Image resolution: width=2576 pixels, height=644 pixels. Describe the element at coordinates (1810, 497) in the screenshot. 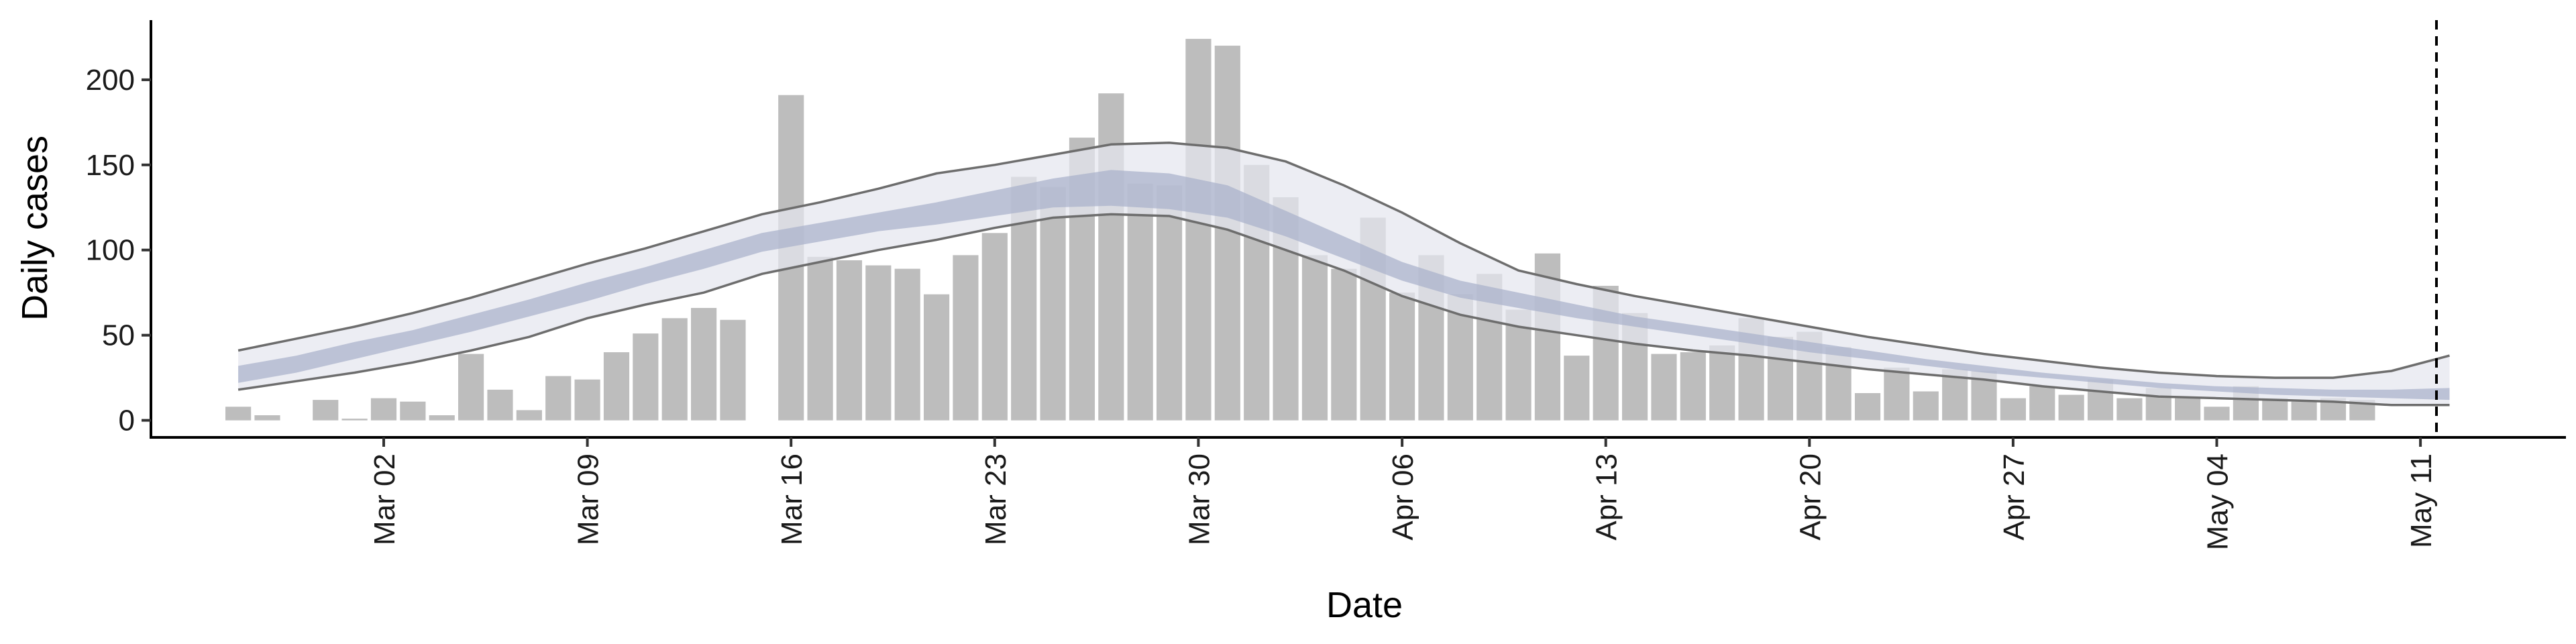

I see `x-tick-label: Apr 20` at that location.